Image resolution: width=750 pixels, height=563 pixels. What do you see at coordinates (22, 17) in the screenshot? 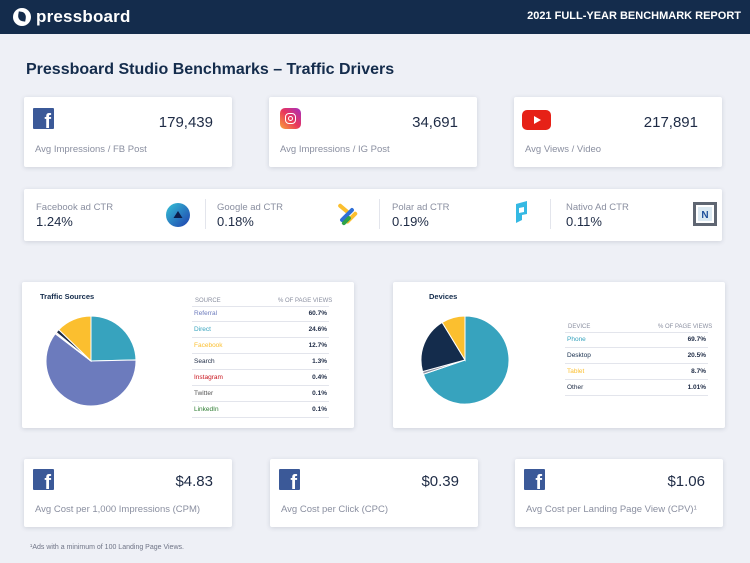
I see `pressboard-logo-icon` at bounding box center [22, 17].